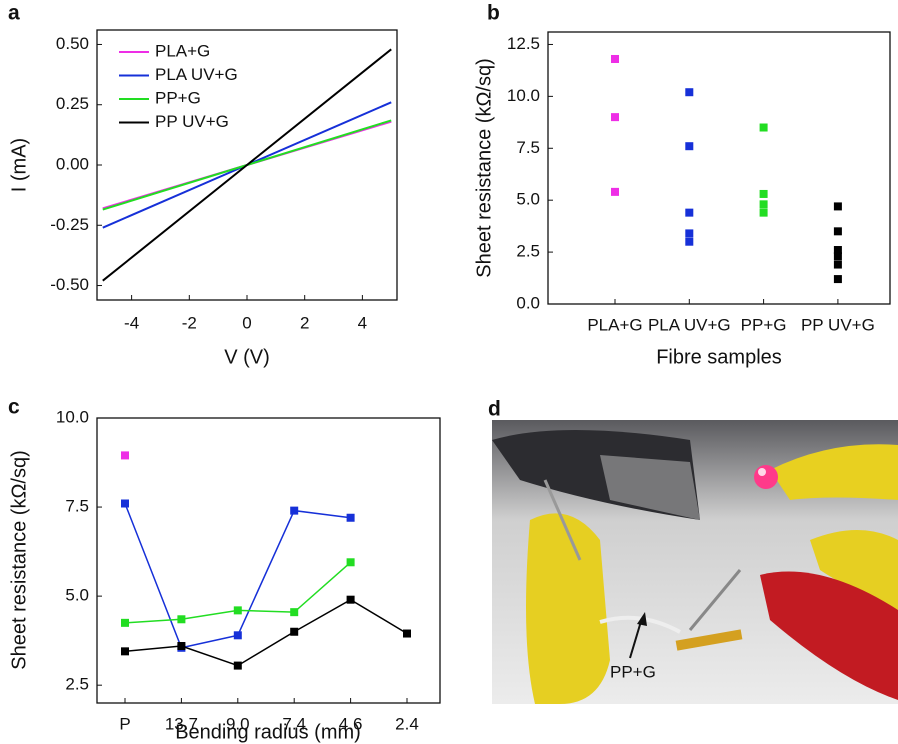  Describe the element at coordinates (124, 723) in the screenshot. I see `x-tick-label: P` at that location.